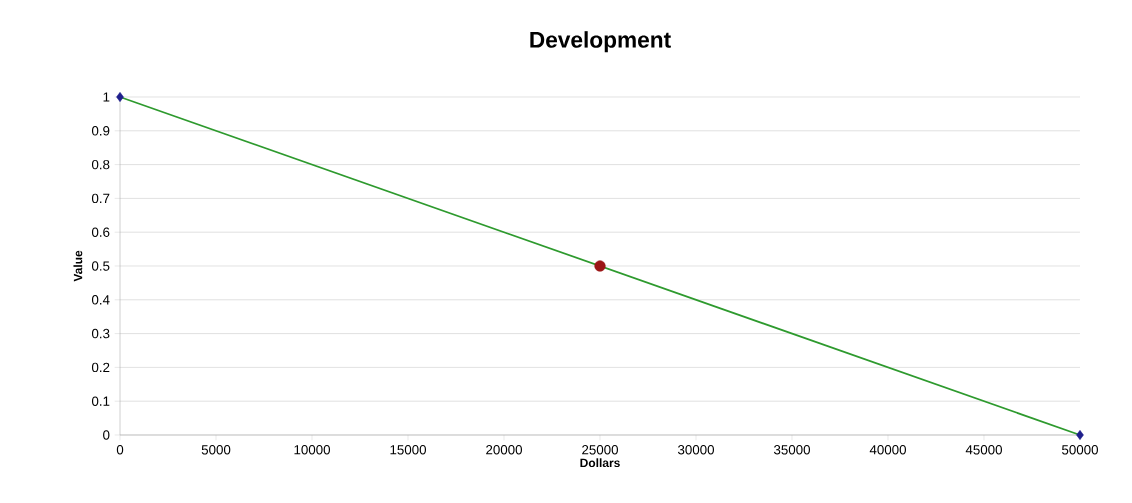 The image size is (1132, 503). I want to click on y-tick-label: 0, so click(106, 435).